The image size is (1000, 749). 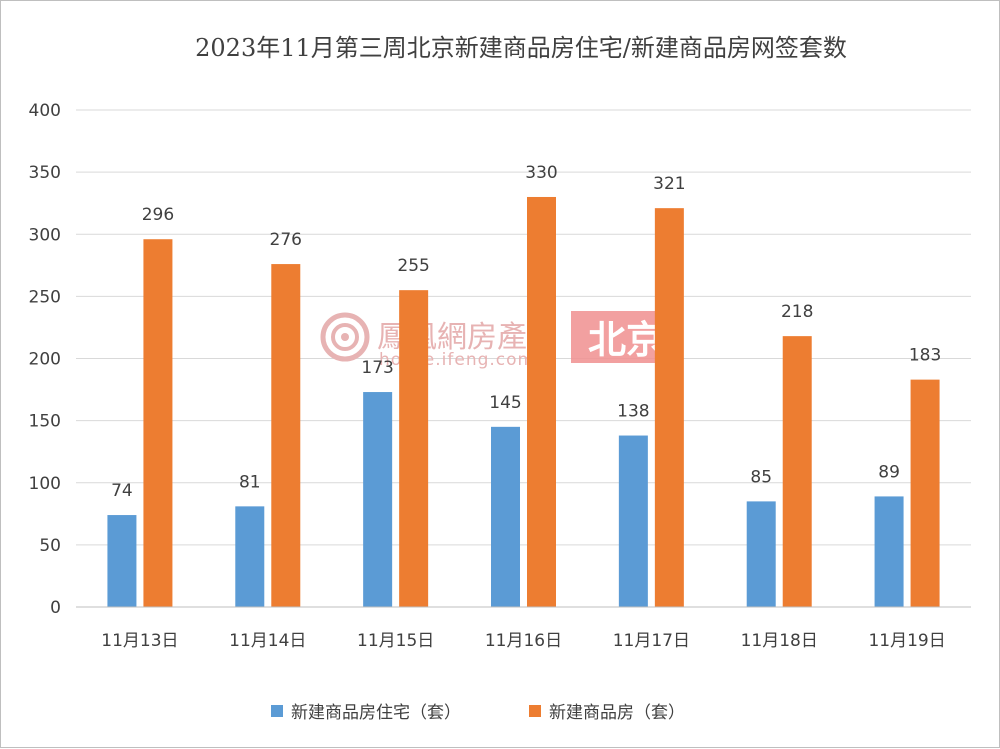 What do you see at coordinates (535, 711) in the screenshot?
I see `legend-swatch-all` at bounding box center [535, 711].